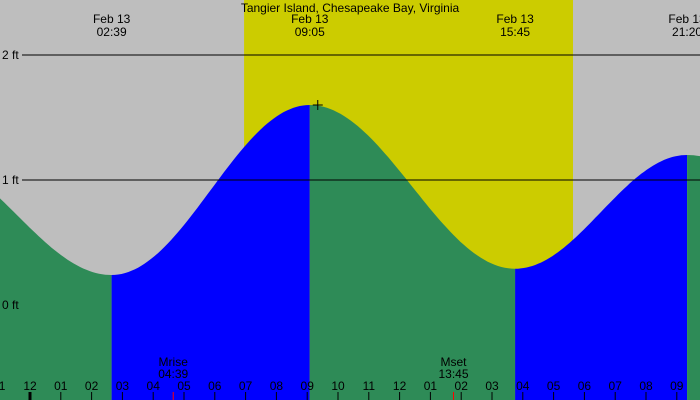 The width and height of the screenshot is (700, 400). What do you see at coordinates (310, 32) in the screenshot?
I see `extreme-time-label: 09:05` at bounding box center [310, 32].